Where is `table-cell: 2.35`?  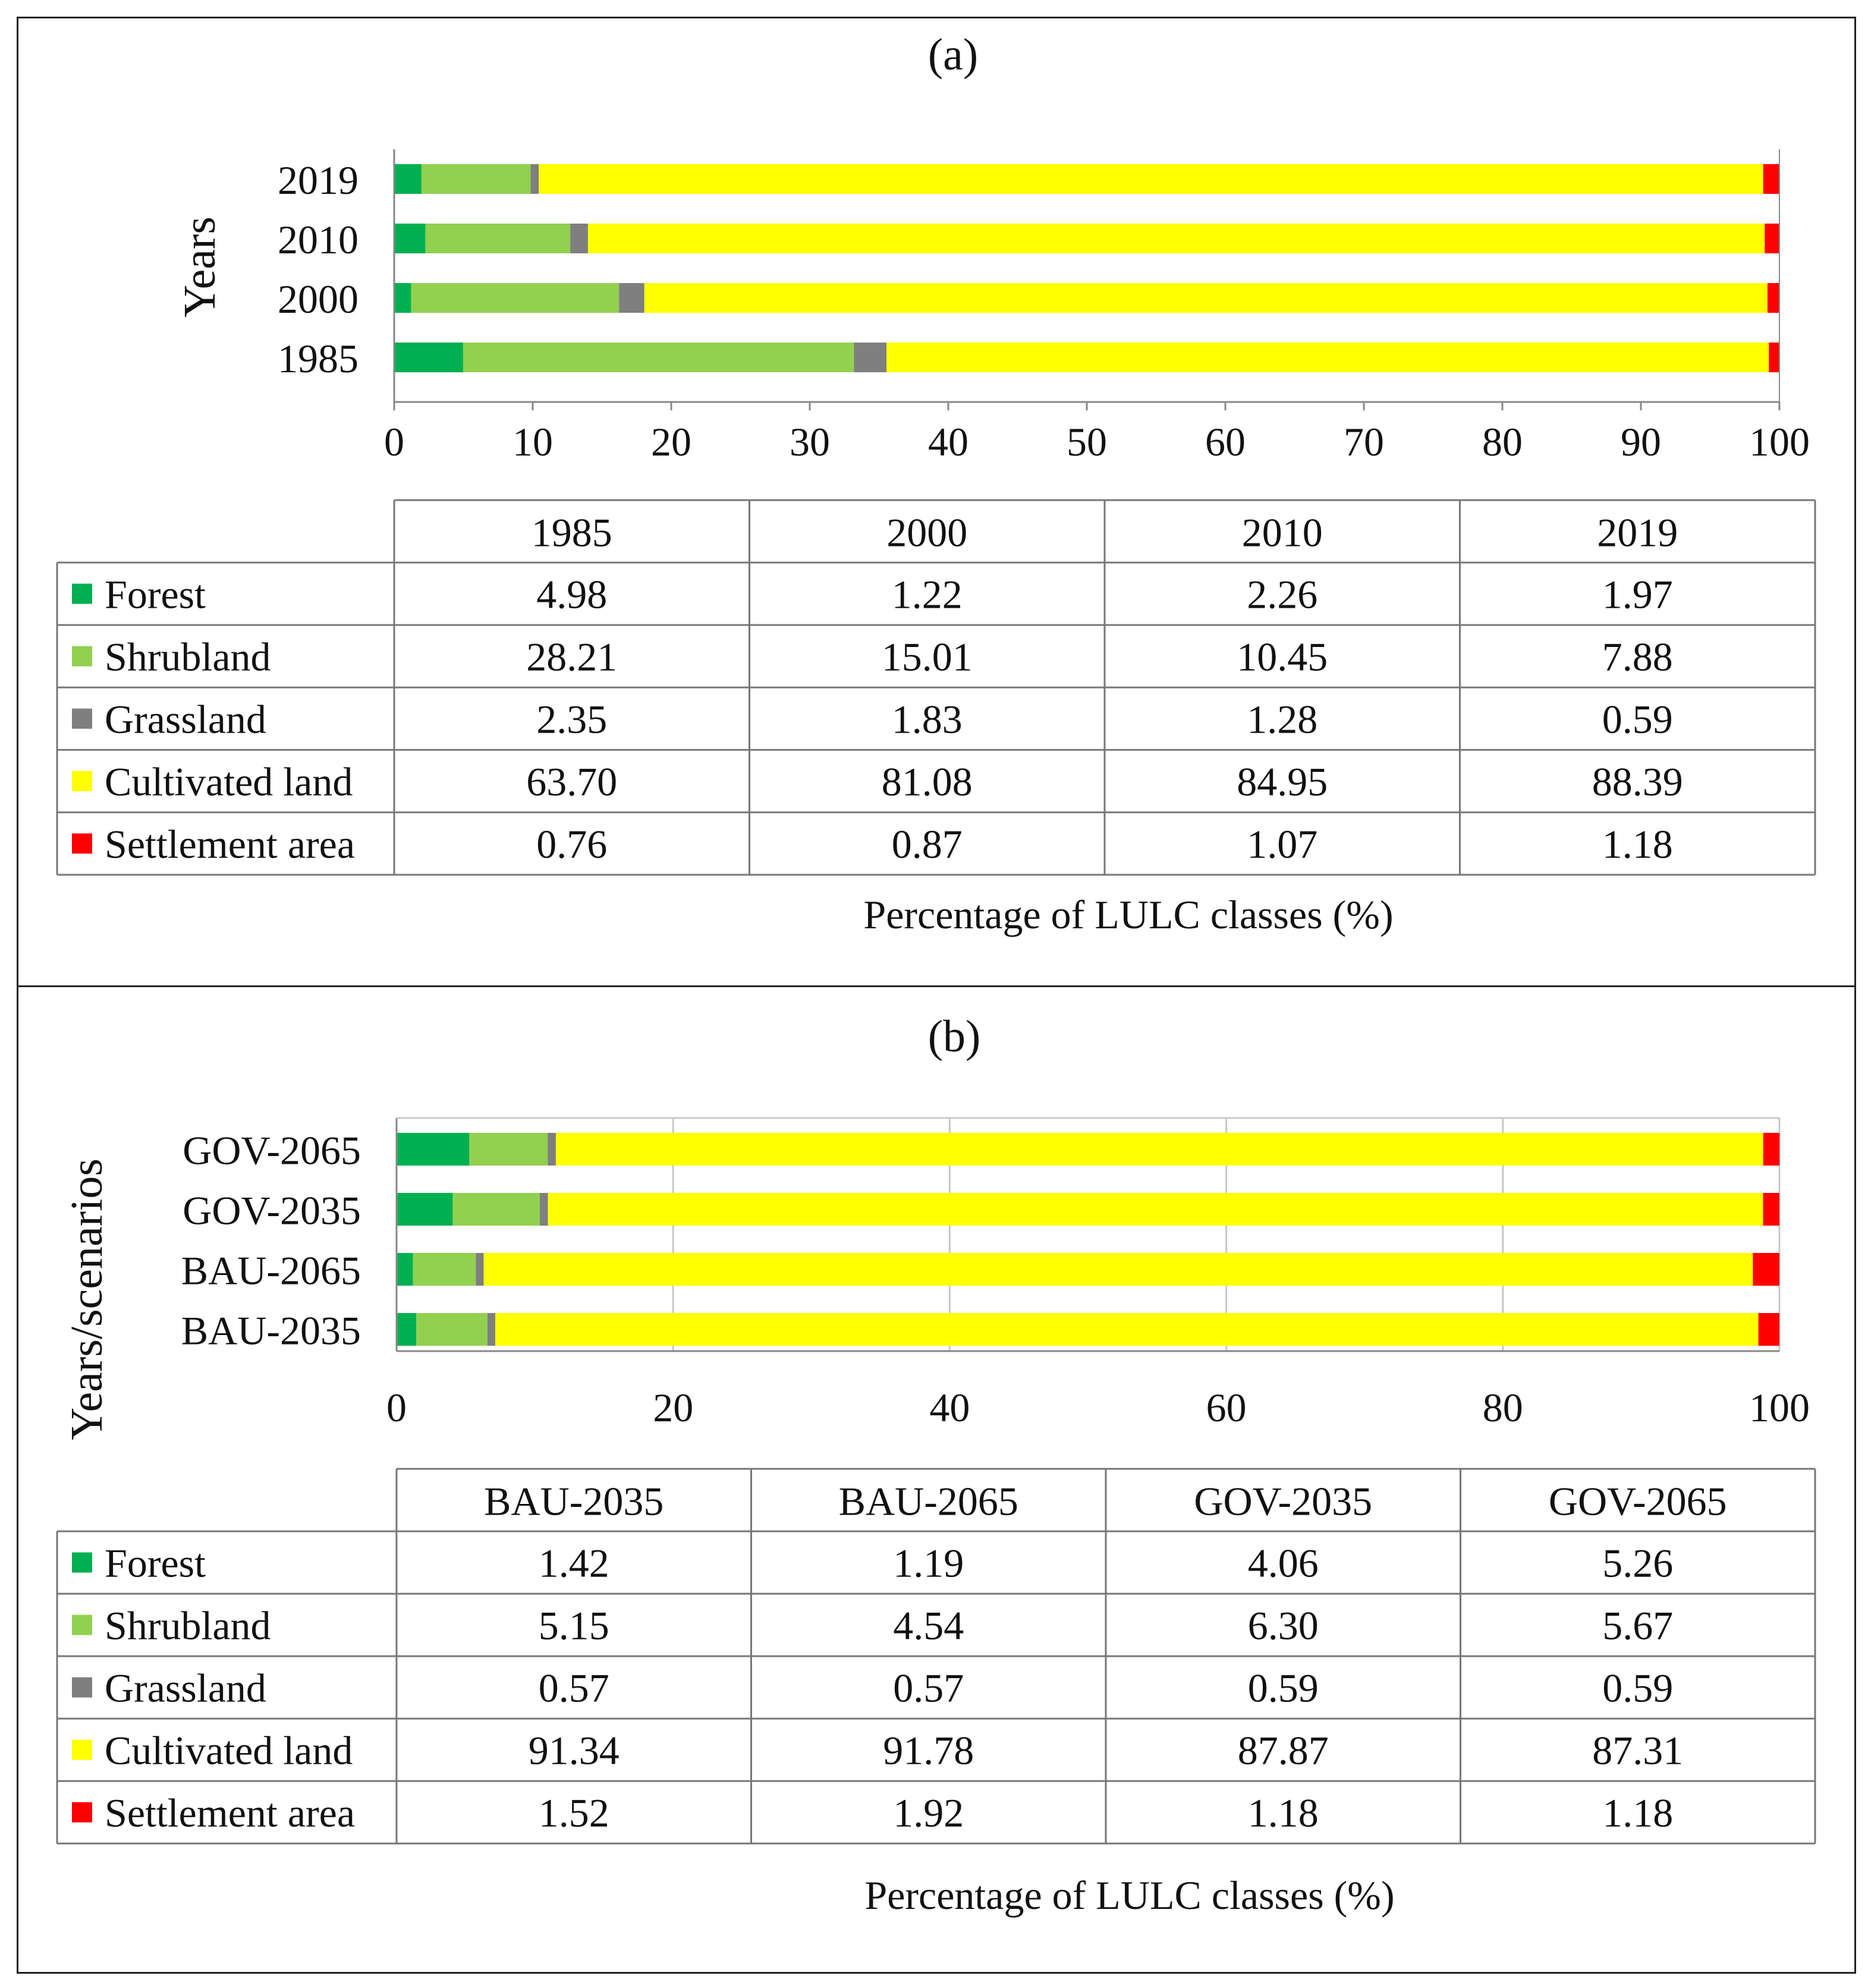
table-cell: 2.35 is located at coordinates (571, 719).